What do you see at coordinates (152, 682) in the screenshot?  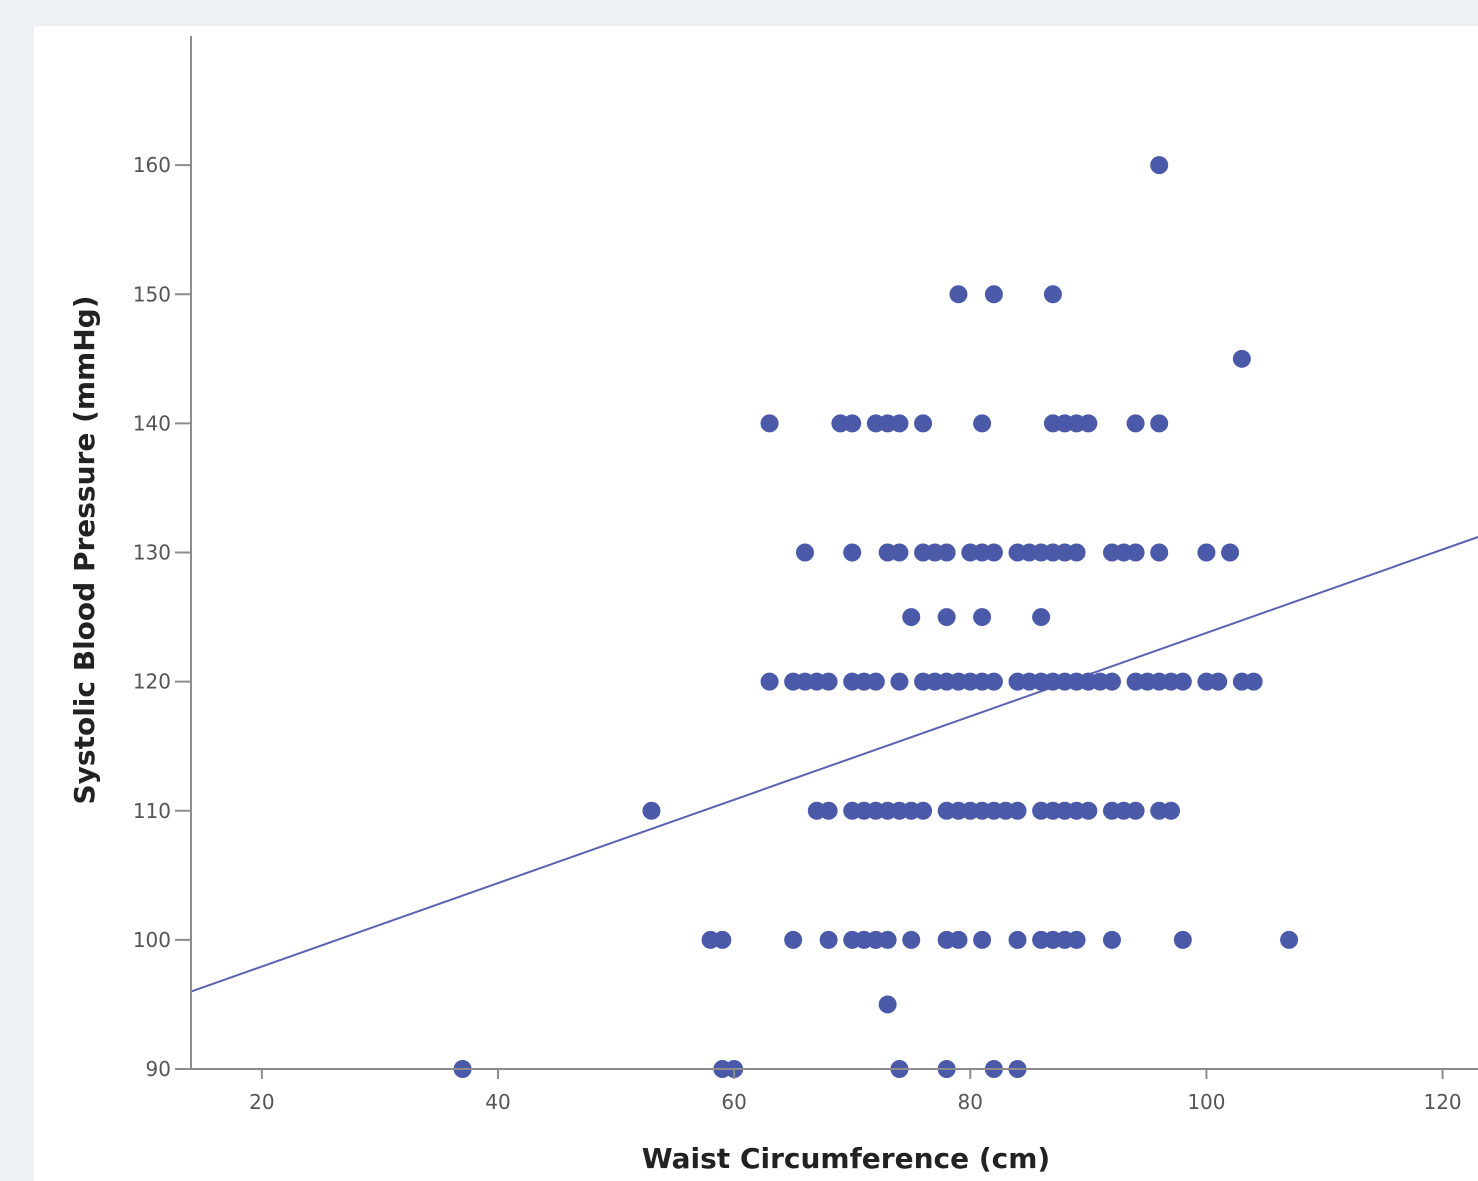 I see `y-tick-label: 120` at bounding box center [152, 682].